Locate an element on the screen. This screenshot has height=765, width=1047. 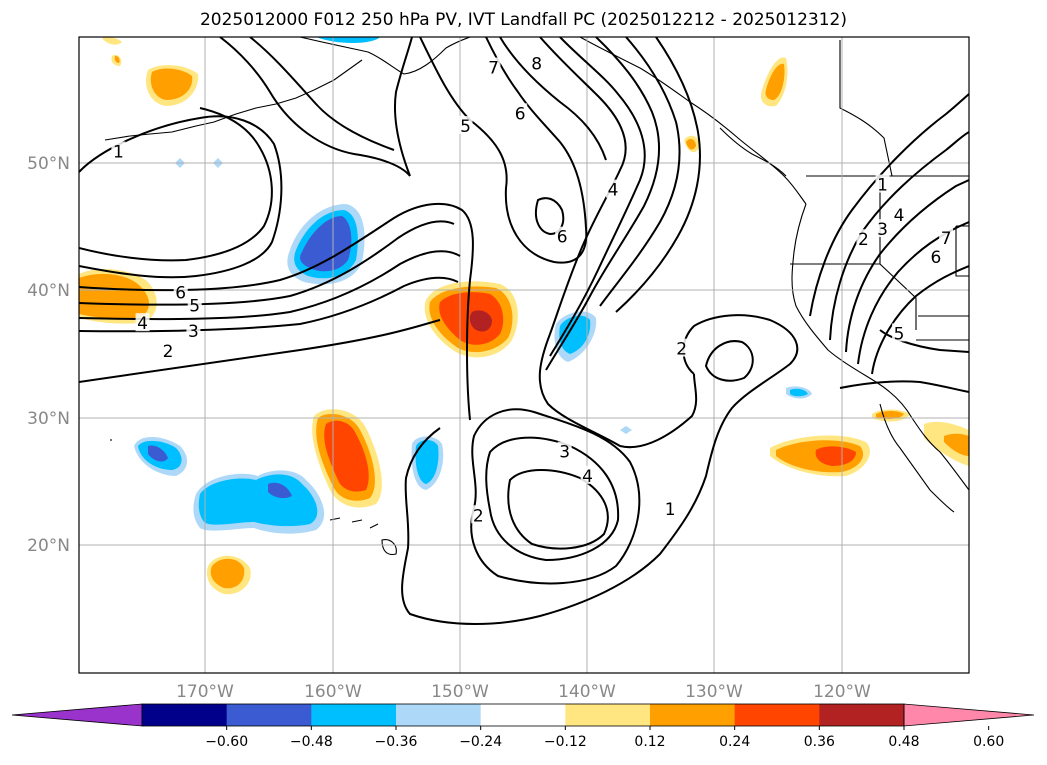
hawaii is located at coordinates (363, 536).